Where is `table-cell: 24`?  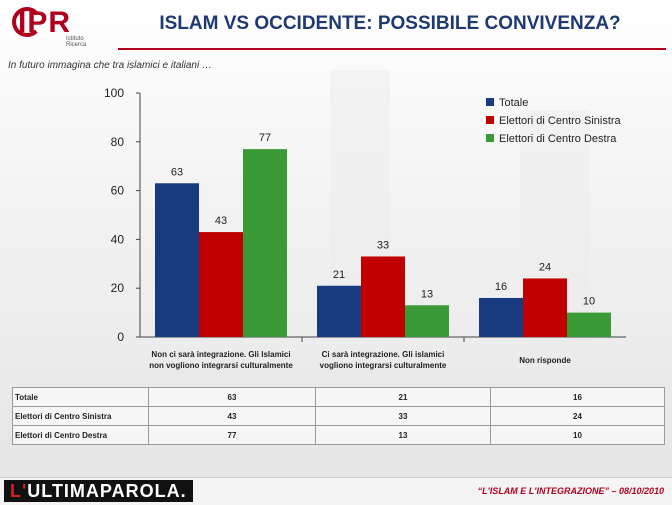 table-cell: 24 is located at coordinates (577, 416).